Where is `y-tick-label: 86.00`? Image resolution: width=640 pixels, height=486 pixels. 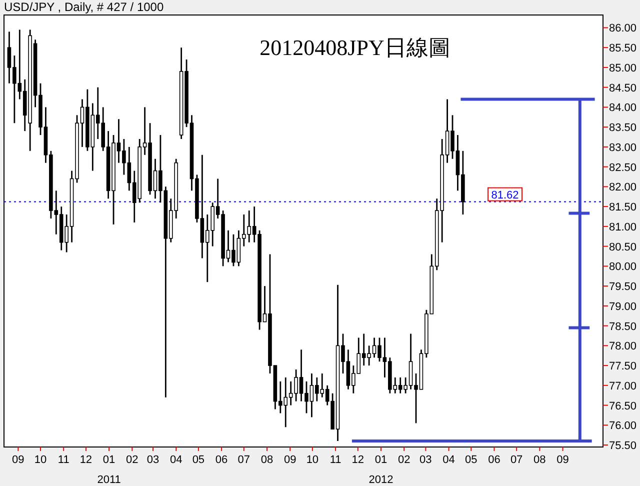 y-tick-label: 86.00 is located at coordinates (623, 28).